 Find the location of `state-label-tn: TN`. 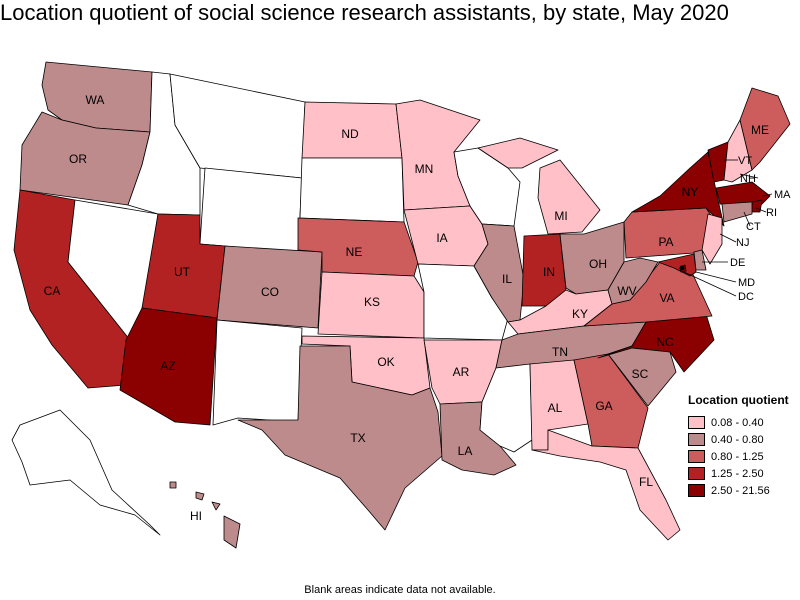

state-label-tn: TN is located at coordinates (560, 352).